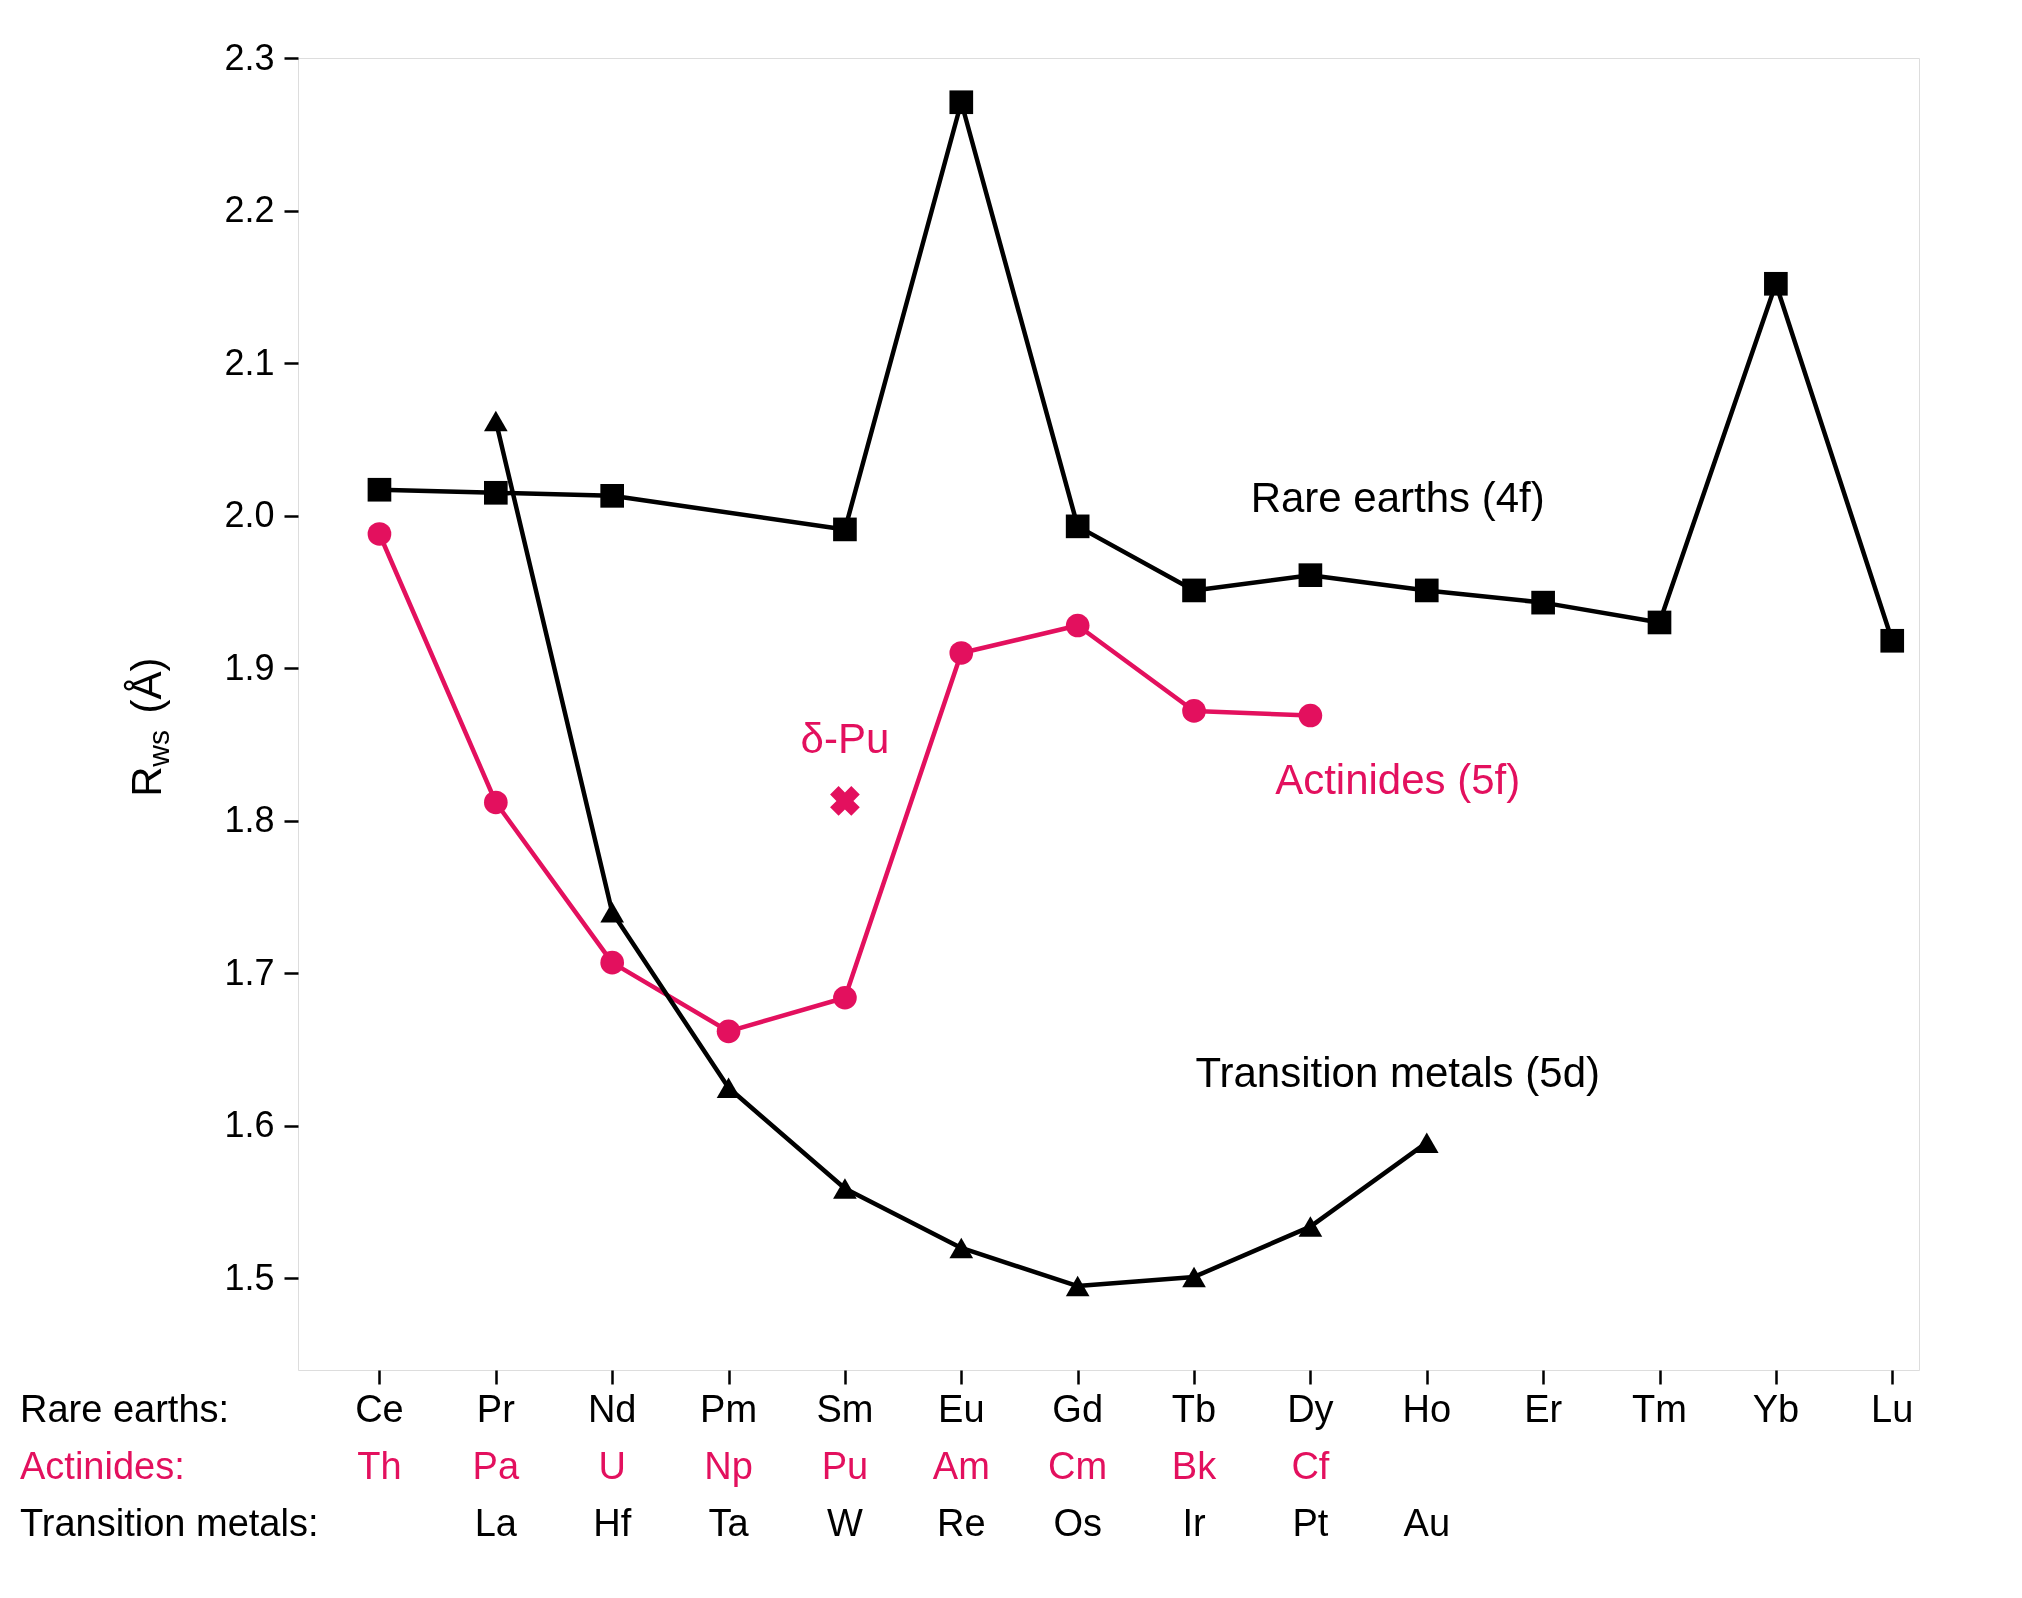 This screenshot has height=1598, width=2022. What do you see at coordinates (1398, 780) in the screenshot?
I see `series-label: Actinides (5f)` at bounding box center [1398, 780].